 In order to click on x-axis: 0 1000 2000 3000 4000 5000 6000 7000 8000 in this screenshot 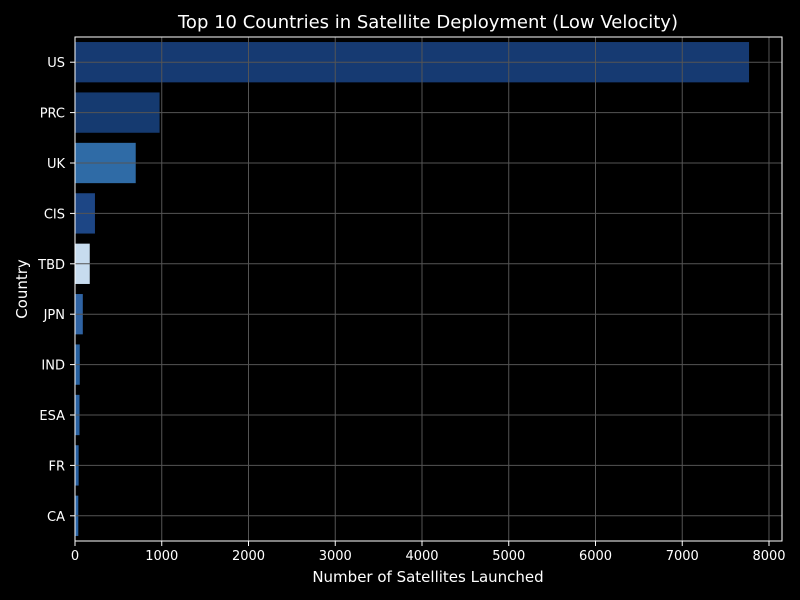, I will do `click(428, 552)`.